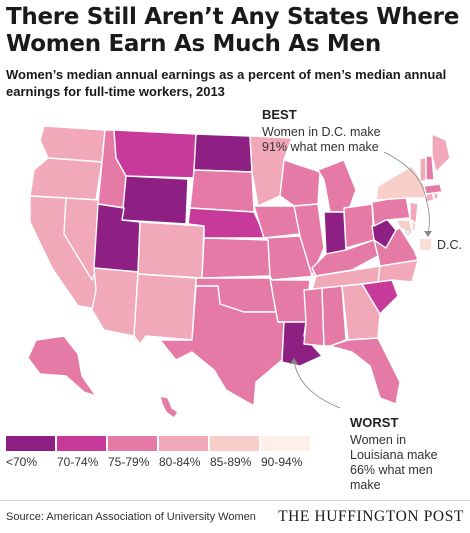 The width and height of the screenshot is (470, 533). I want to click on worst-leader-line, so click(317, 385).